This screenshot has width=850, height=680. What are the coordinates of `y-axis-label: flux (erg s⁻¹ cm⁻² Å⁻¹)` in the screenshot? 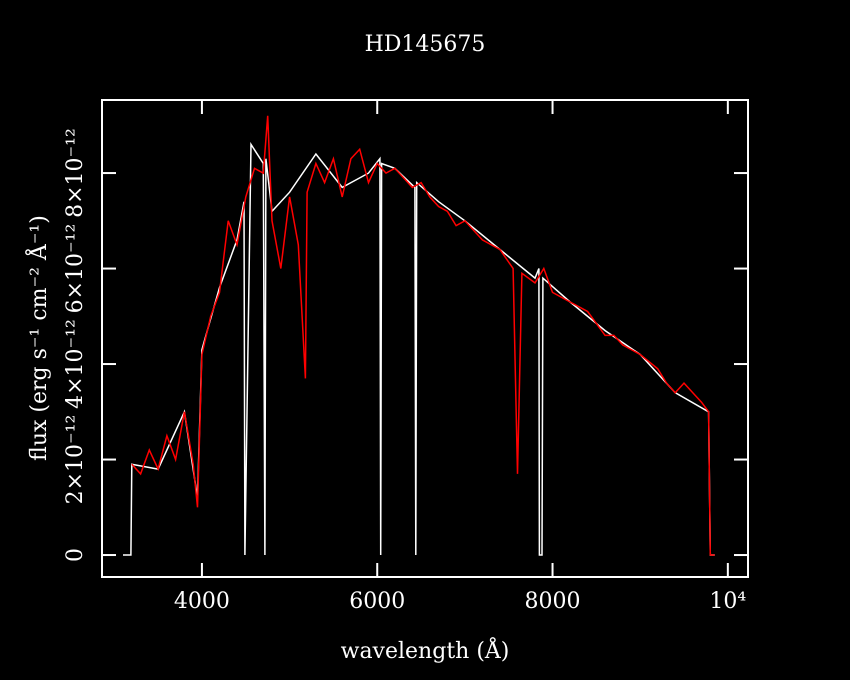 It's located at (38, 338).